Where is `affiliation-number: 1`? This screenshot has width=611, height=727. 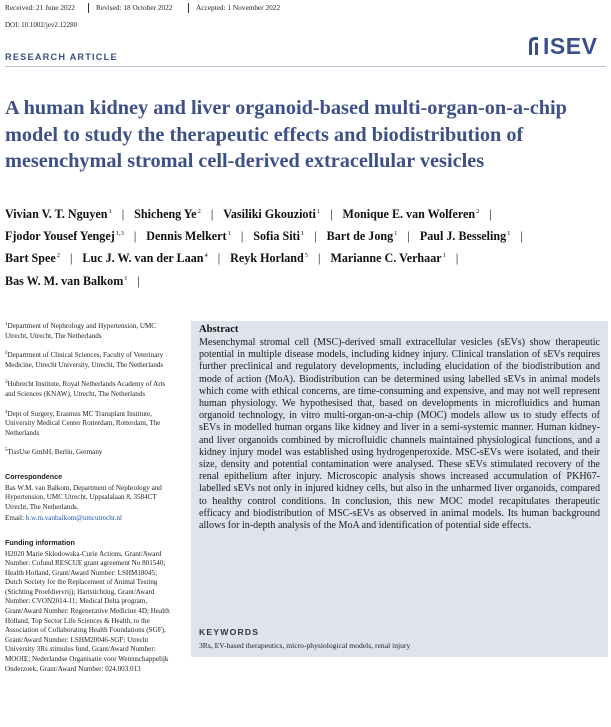 affiliation-number: 1 is located at coordinates (6, 324).